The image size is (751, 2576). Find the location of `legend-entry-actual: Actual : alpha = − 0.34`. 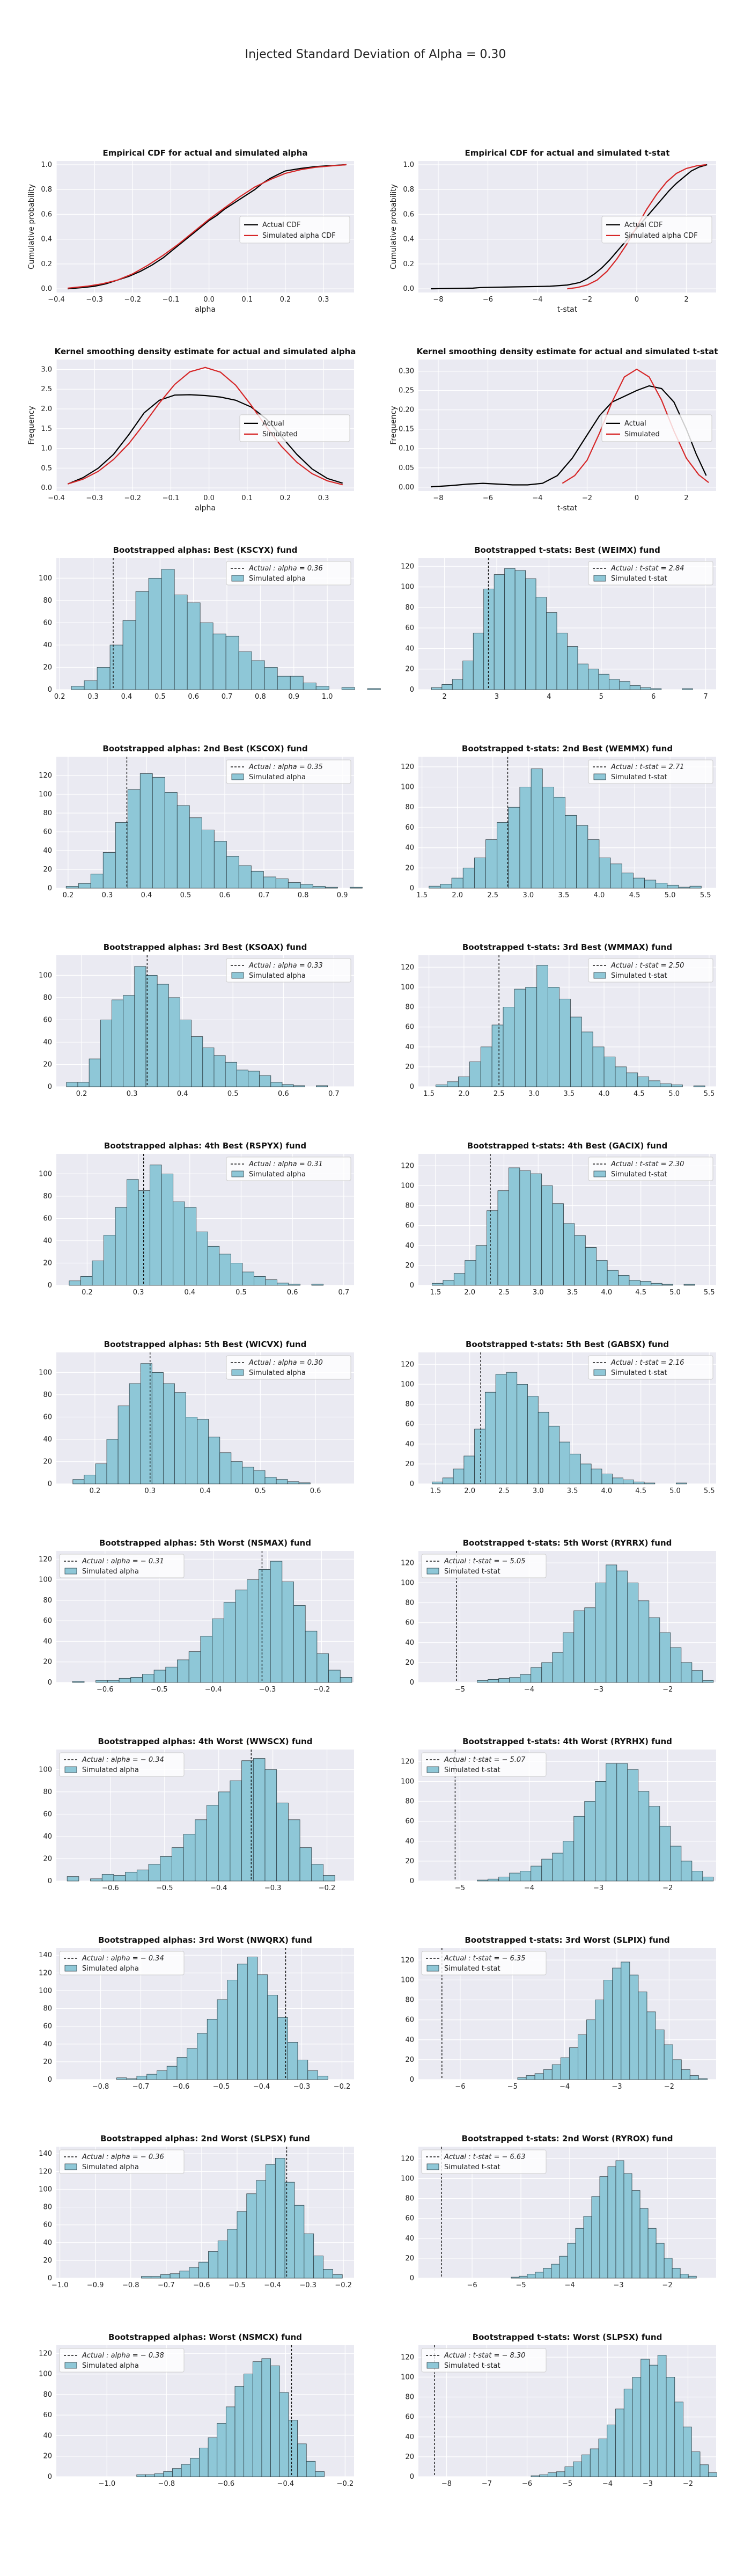

legend-entry-actual: Actual : alpha = − 0.34 is located at coordinates (123, 1760).